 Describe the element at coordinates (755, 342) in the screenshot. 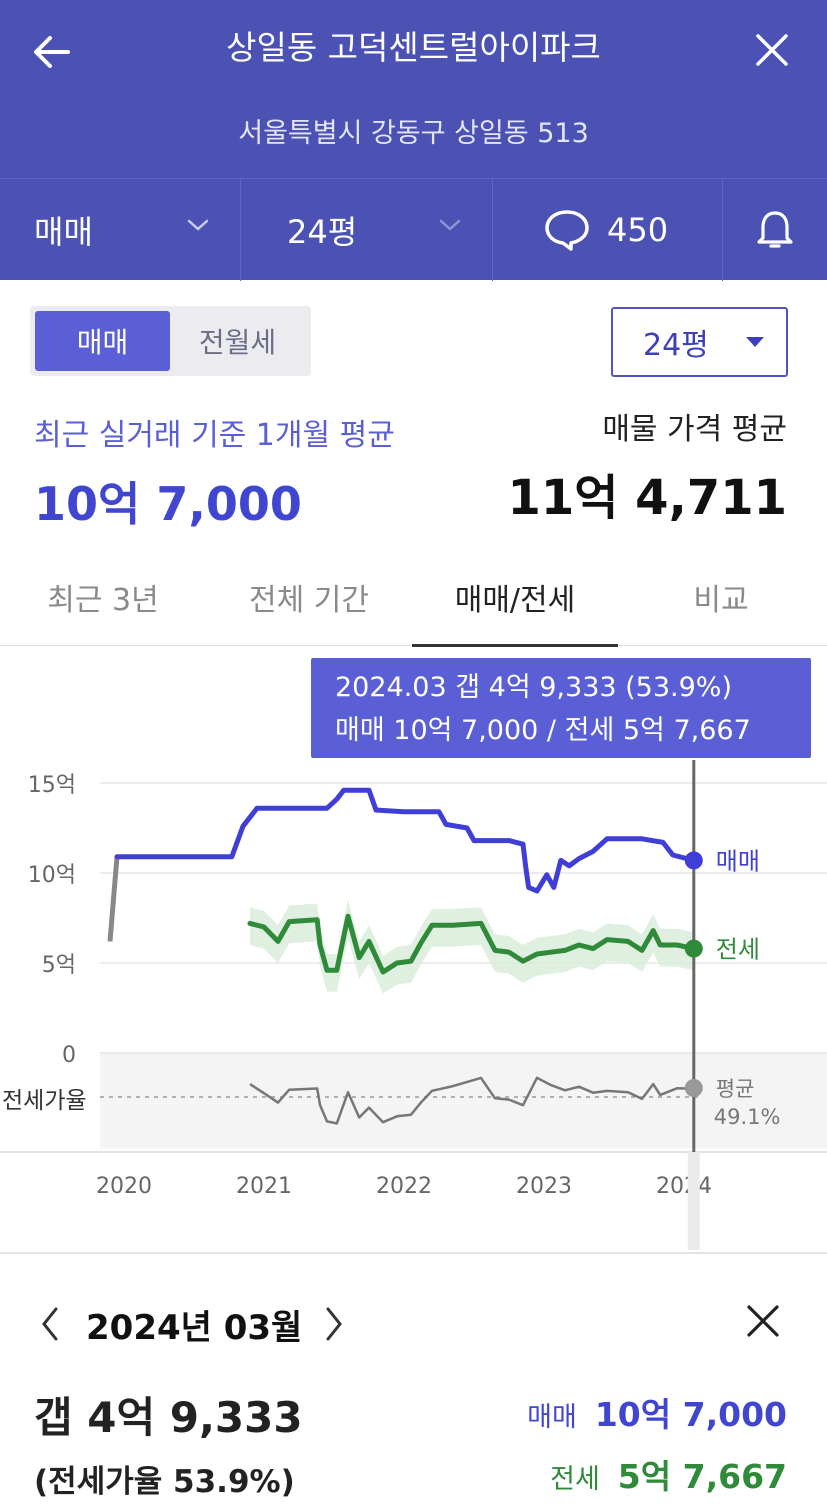

I see `caret-down-icon` at that location.